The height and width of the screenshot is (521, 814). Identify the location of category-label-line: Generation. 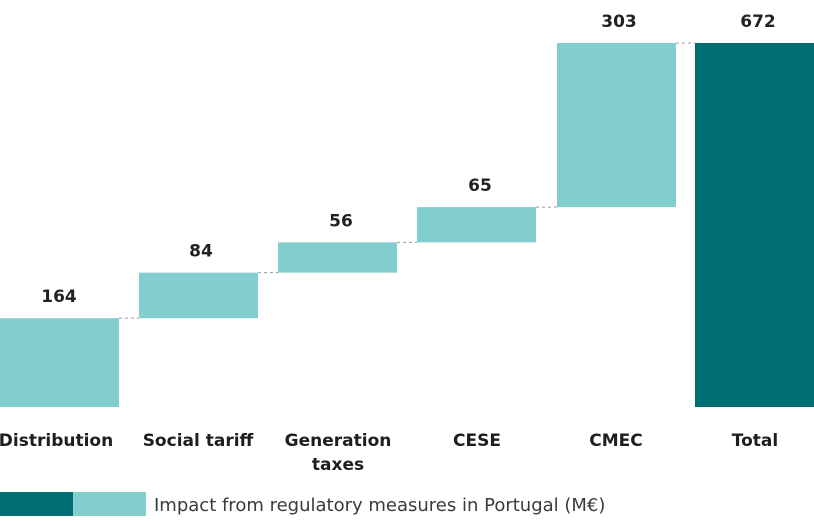
(338, 441).